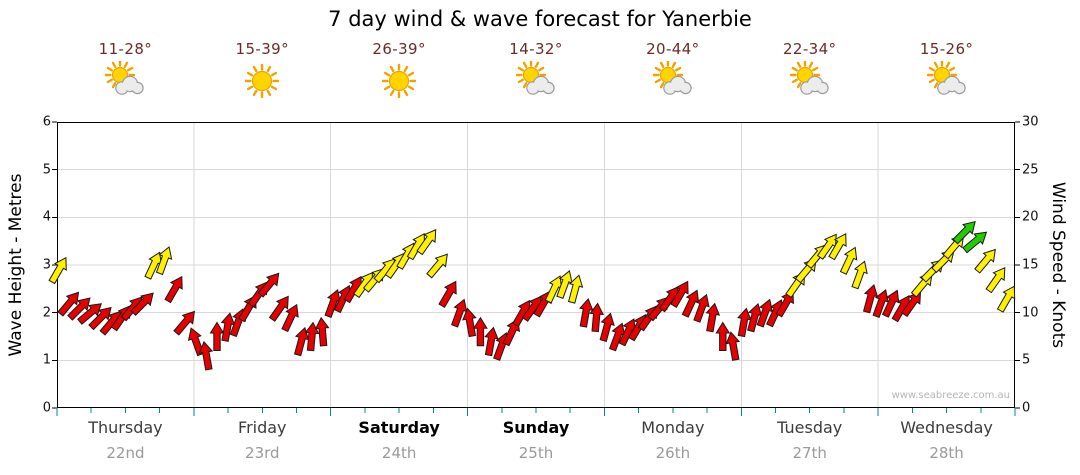  Describe the element at coordinates (125, 453) in the screenshot. I see `day-date-label: 22nd` at that location.